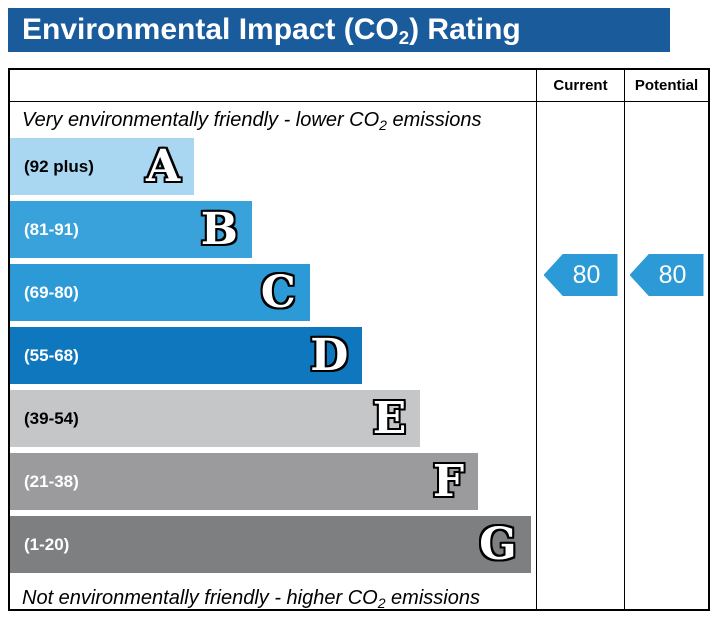 The height and width of the screenshot is (619, 718). What do you see at coordinates (381, 602) in the screenshot?
I see `bottom-note-subscript: 2` at bounding box center [381, 602].